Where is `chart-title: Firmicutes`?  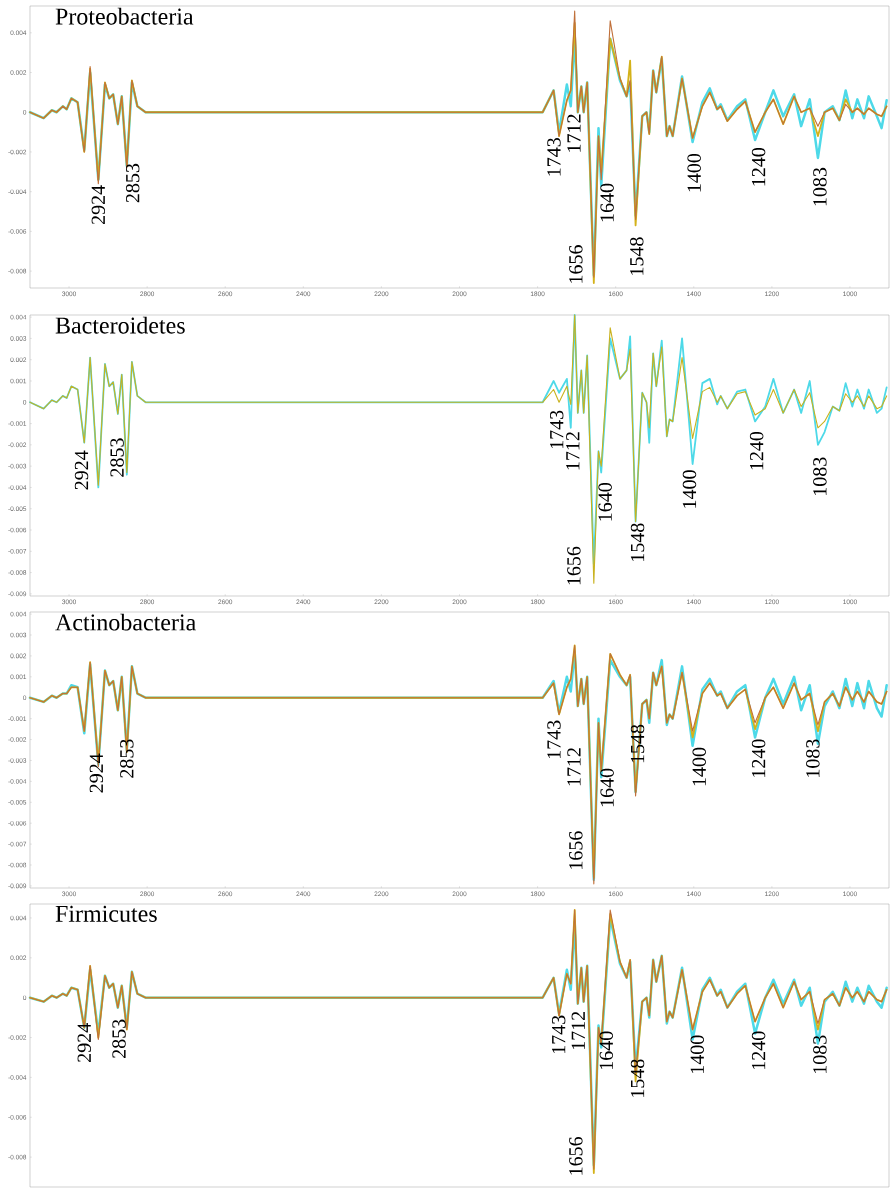
chart-title: Firmicutes is located at coordinates (106, 913).